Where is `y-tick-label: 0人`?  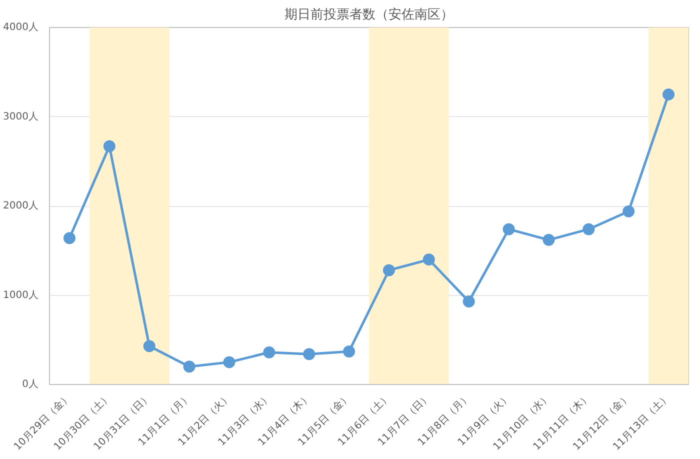
y-tick-label: 0人 is located at coordinates (30, 384).